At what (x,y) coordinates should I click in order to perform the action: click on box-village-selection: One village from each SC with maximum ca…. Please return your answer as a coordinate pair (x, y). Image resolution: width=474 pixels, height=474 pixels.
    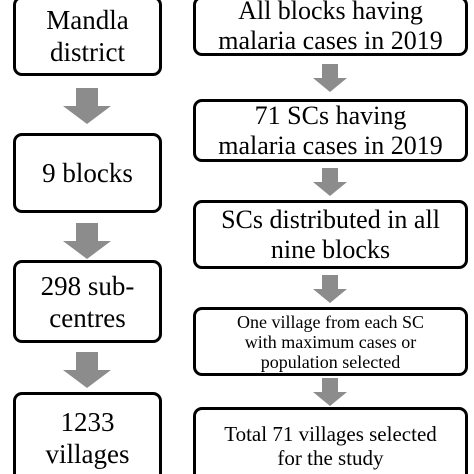
    Looking at the image, I should click on (330, 341).